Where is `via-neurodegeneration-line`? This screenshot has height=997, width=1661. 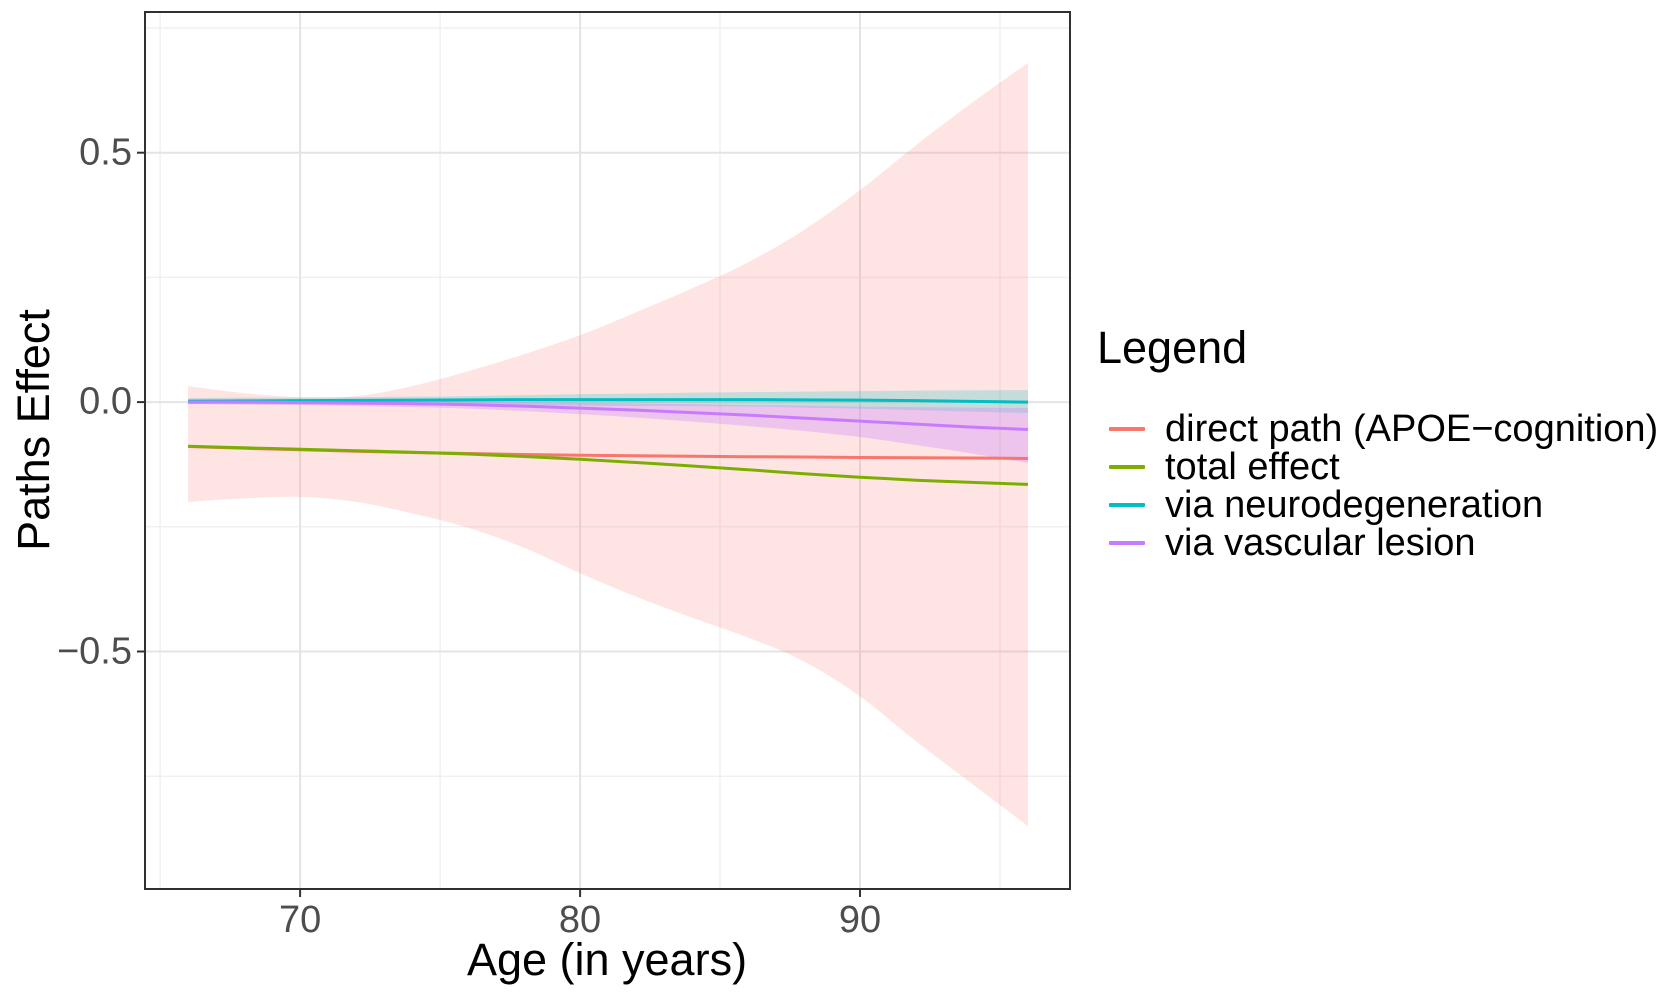
via-neurodegeneration-line is located at coordinates (608, 401).